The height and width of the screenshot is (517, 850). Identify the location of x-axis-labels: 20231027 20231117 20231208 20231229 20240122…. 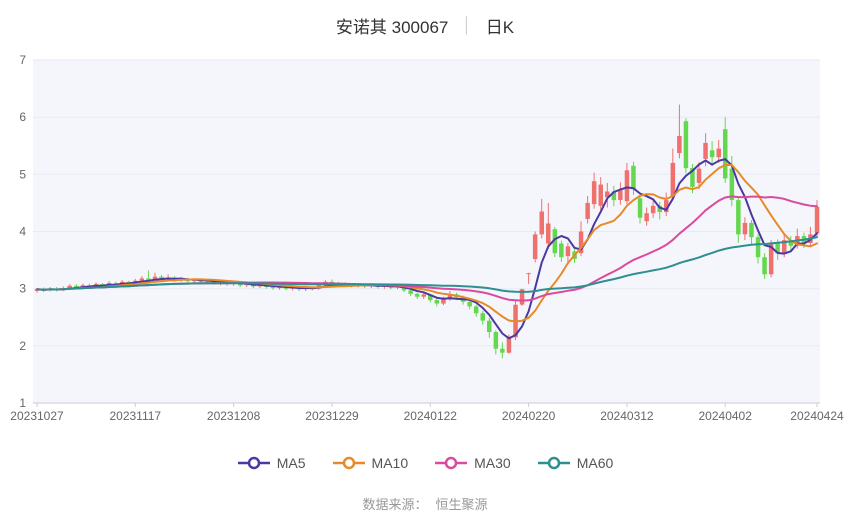
(427, 416).